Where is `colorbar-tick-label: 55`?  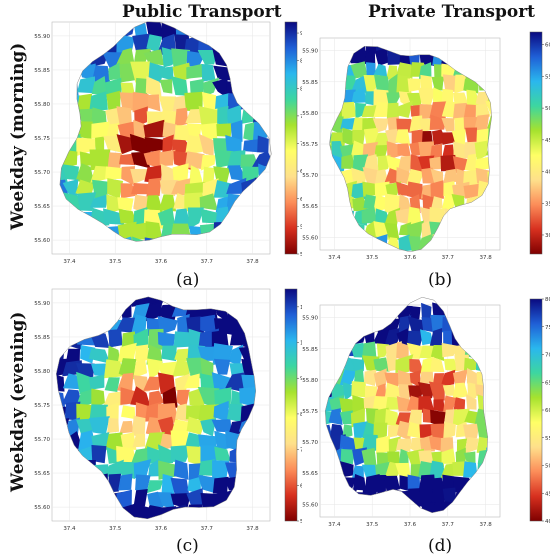
colorbar-tick-label: 55 is located at coordinates (301, 227).